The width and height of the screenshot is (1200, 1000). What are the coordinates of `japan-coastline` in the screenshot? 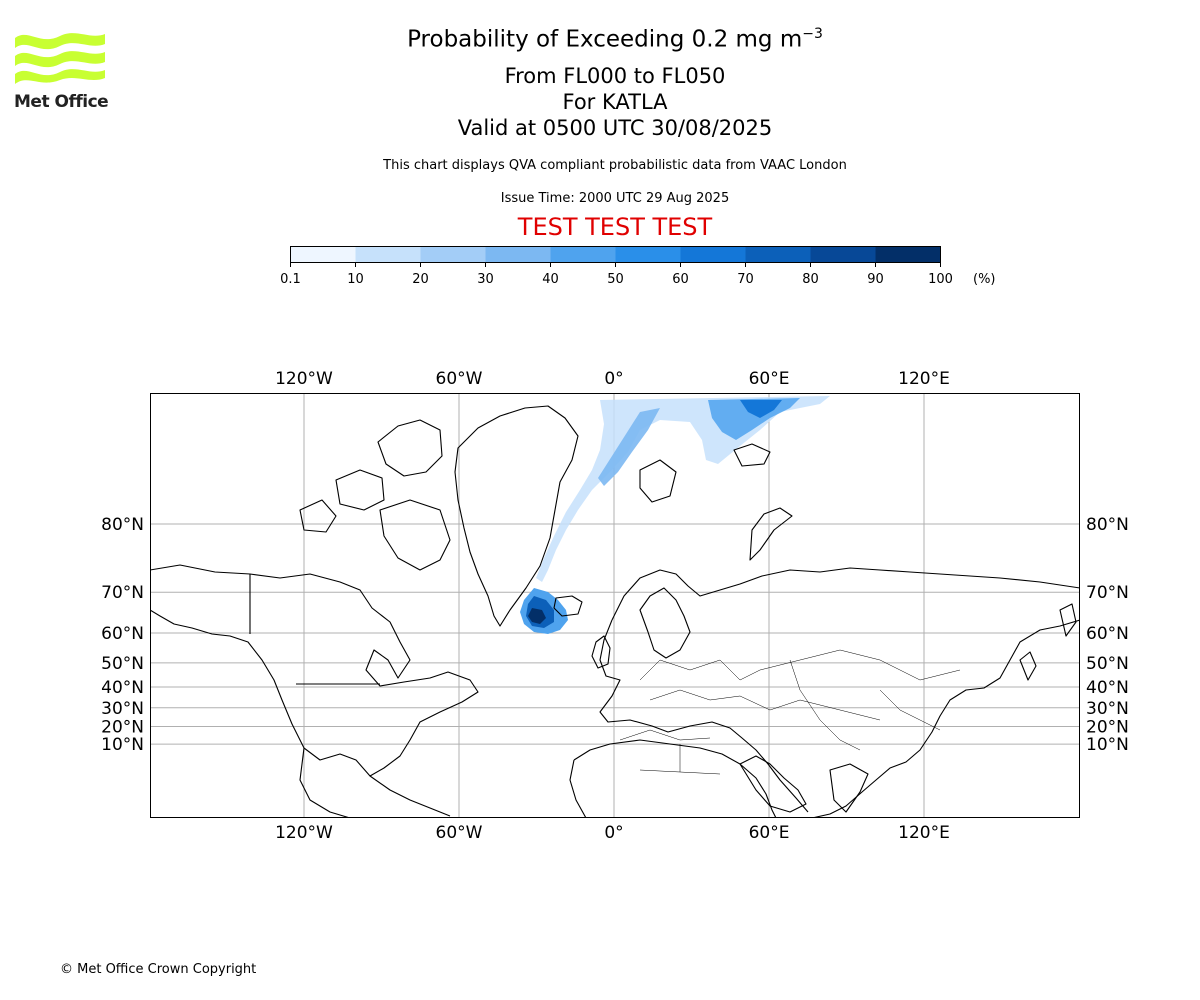 It's located at (1028, 666).